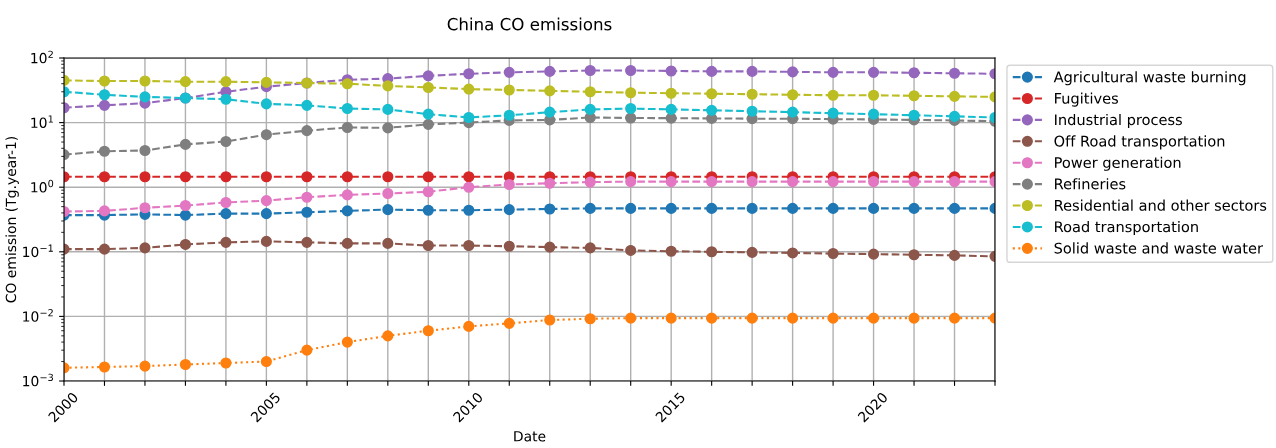 The width and height of the screenshot is (1276, 448). I want to click on y-tick-label: 10$^{−3}$, so click(38, 380).